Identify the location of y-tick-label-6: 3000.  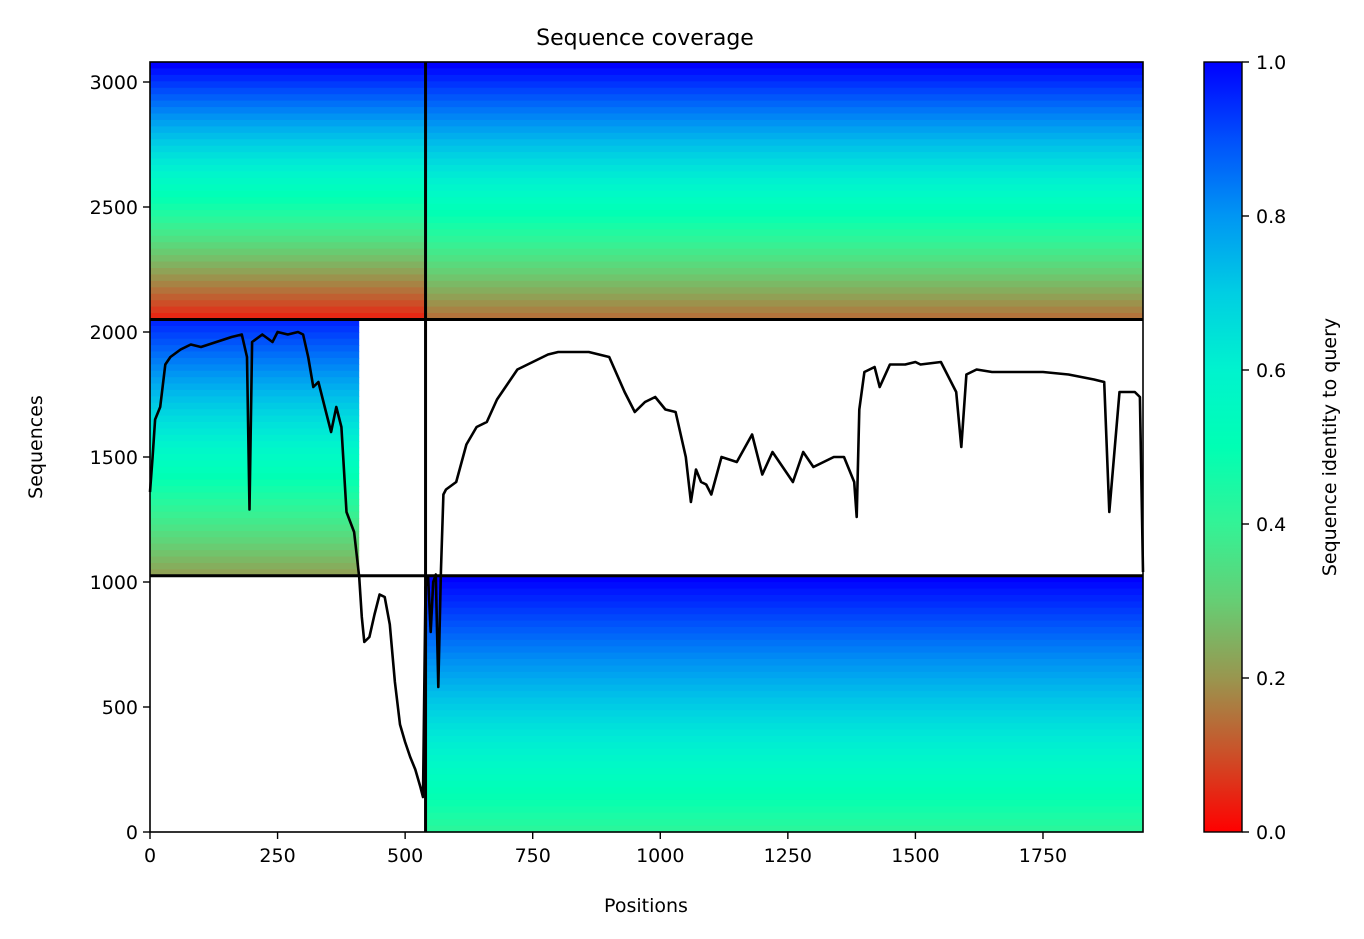
(114, 83).